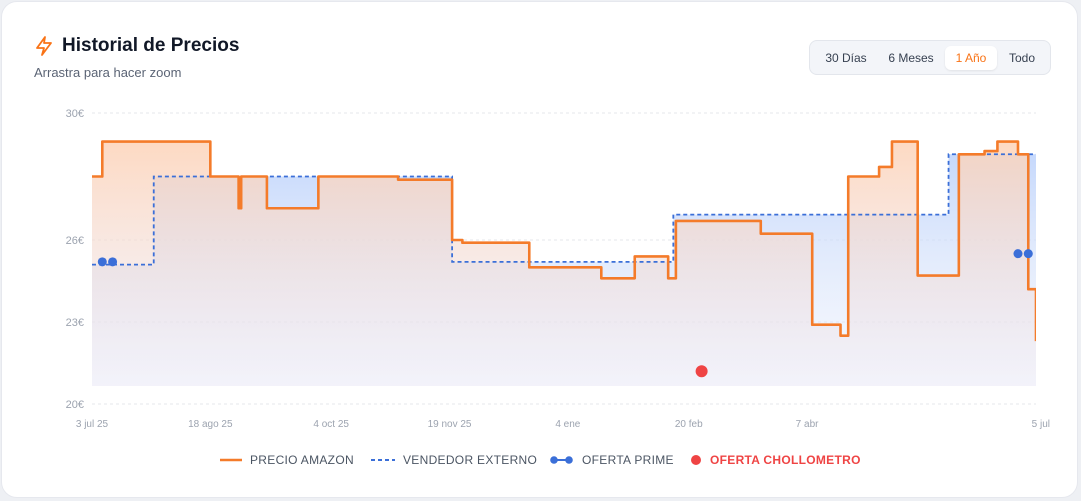 The height and width of the screenshot is (501, 1081). Describe the element at coordinates (785, 460) in the screenshot. I see `legend-chollometro-label: OFERTA CHOLLOMETRO` at that location.